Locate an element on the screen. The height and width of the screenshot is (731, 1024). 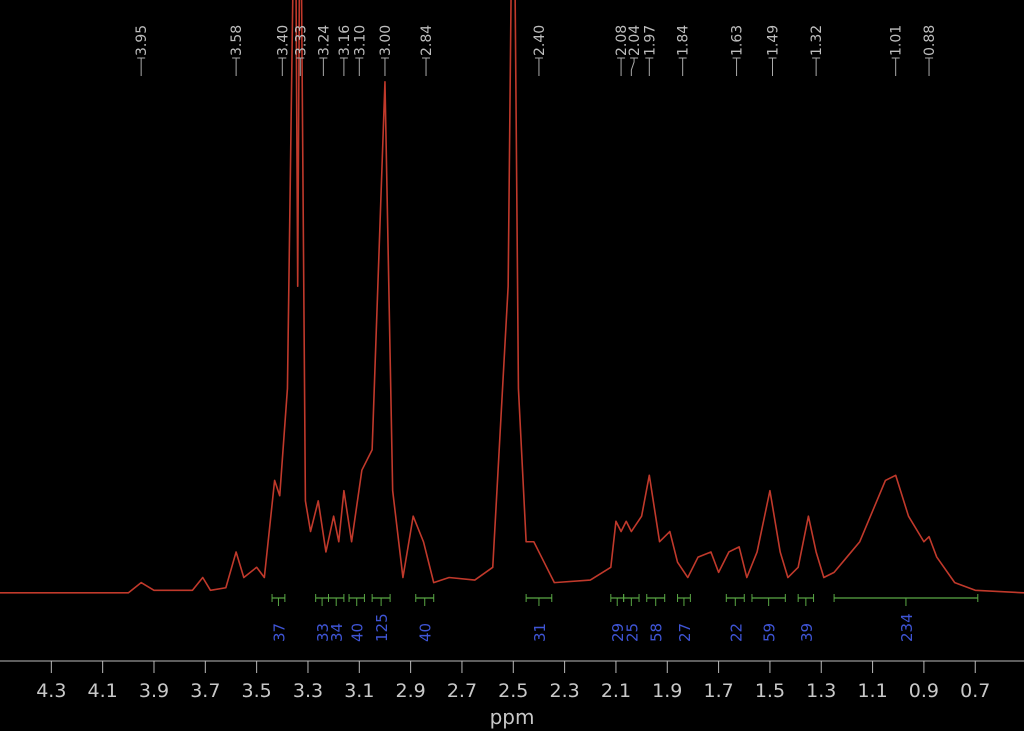
x-tick-label: 4.3 is located at coordinates (51, 691).